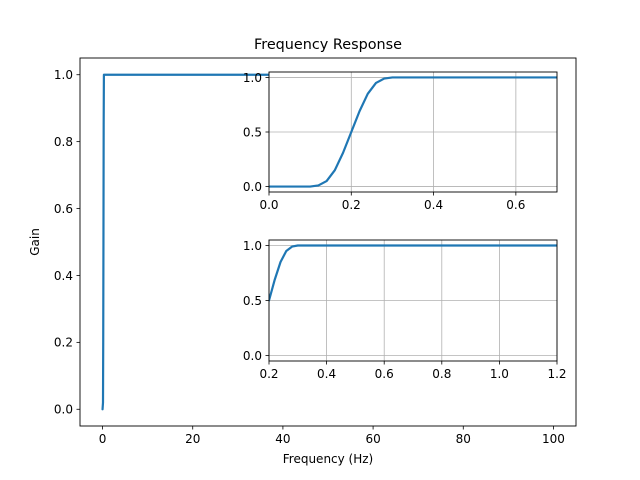 This screenshot has width=640, height=480. I want to click on chart-title: Frequency Response, so click(328, 45).